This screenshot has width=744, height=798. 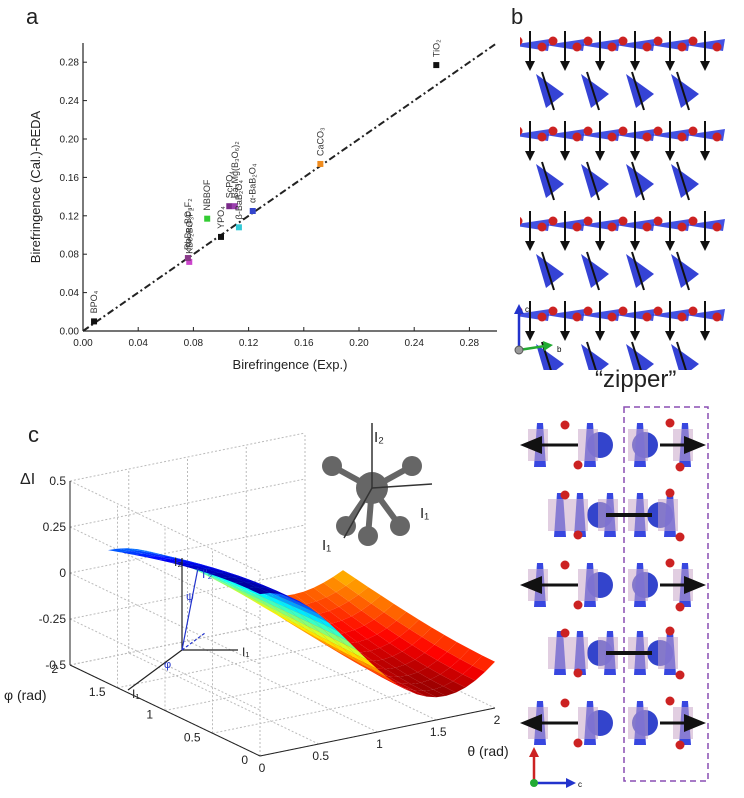 I want to click on inset-label-phi: φ, so click(x=167, y=665).